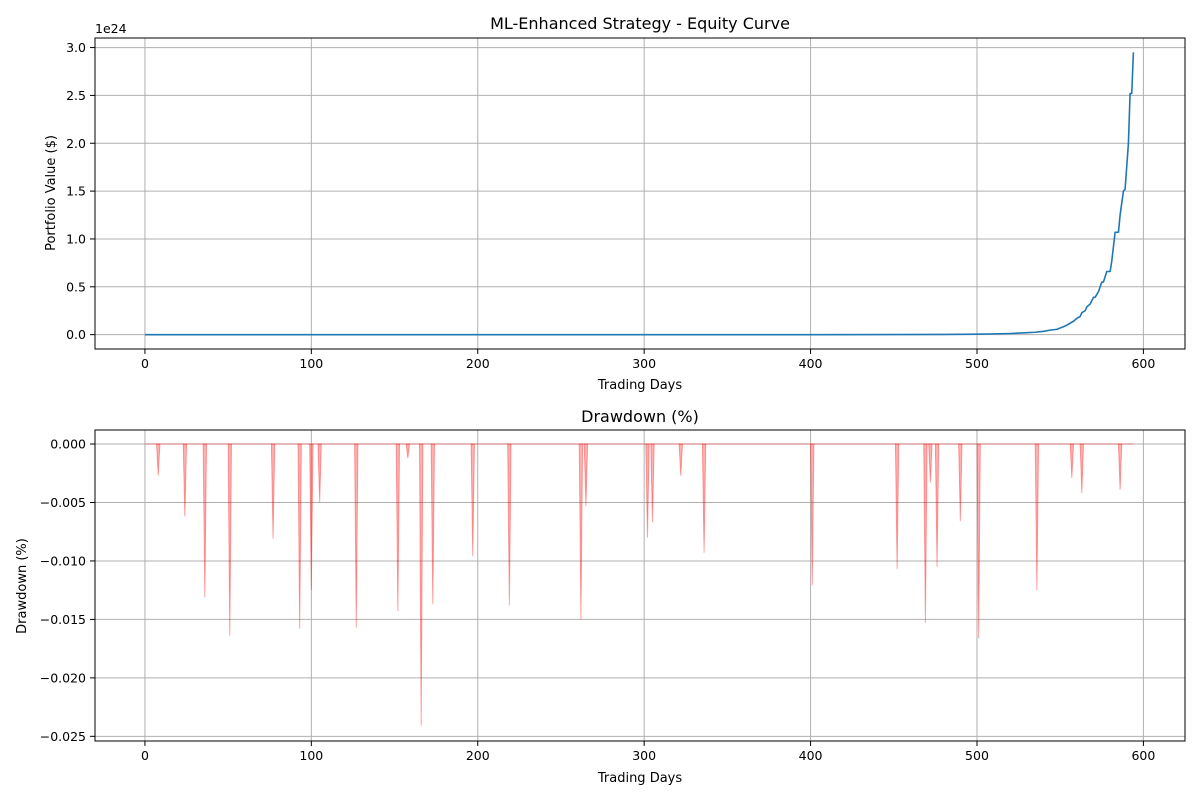 The width and height of the screenshot is (1200, 800). Describe the element at coordinates (977, 363) in the screenshot. I see `equity-x-tick-label: 500` at that location.